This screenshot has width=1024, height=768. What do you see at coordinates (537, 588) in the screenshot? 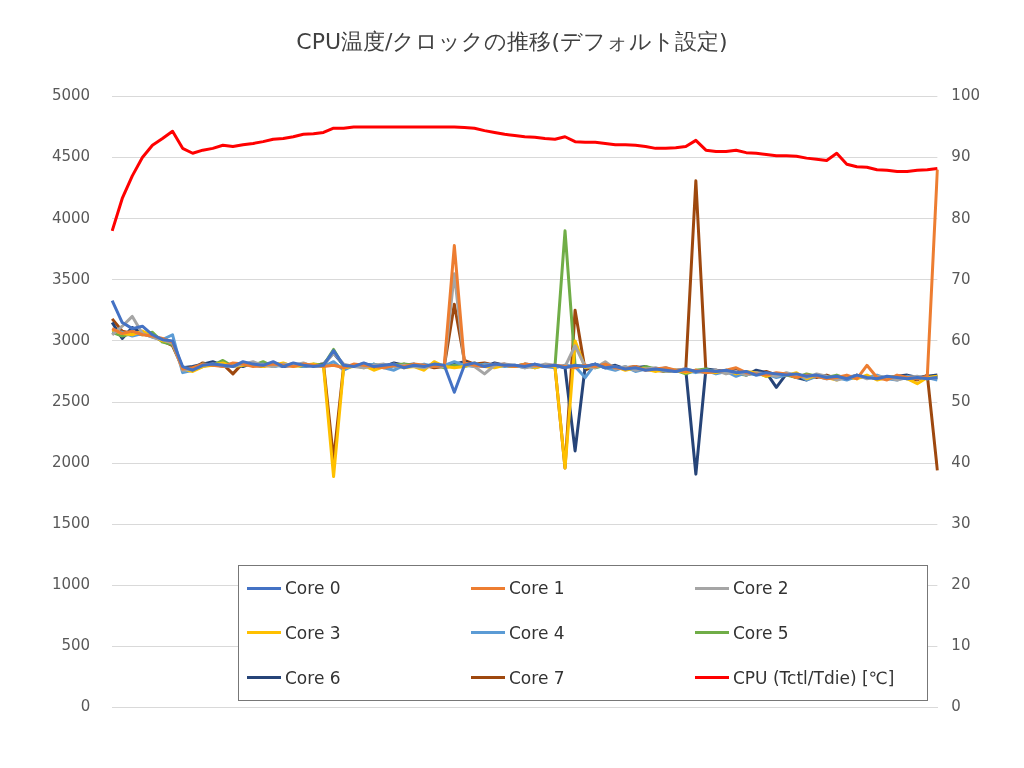
I see `legend-label: Core 1` at bounding box center [537, 588].